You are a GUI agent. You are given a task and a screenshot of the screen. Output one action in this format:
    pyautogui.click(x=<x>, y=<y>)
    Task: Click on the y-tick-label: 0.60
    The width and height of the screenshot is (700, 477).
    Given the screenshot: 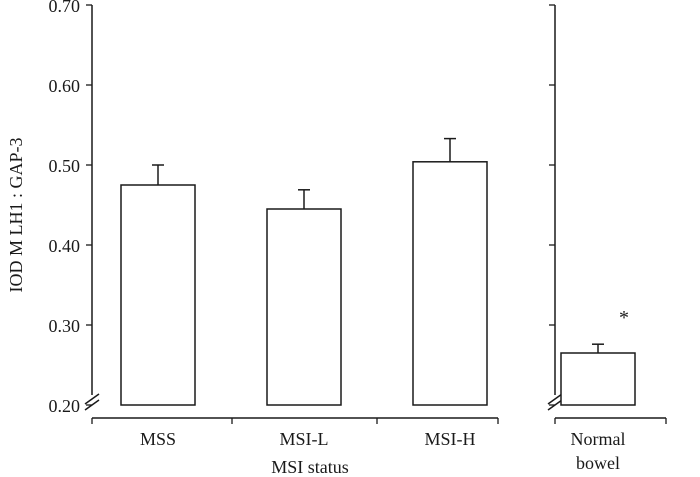 What is the action you would take?
    pyautogui.click(x=65, y=86)
    